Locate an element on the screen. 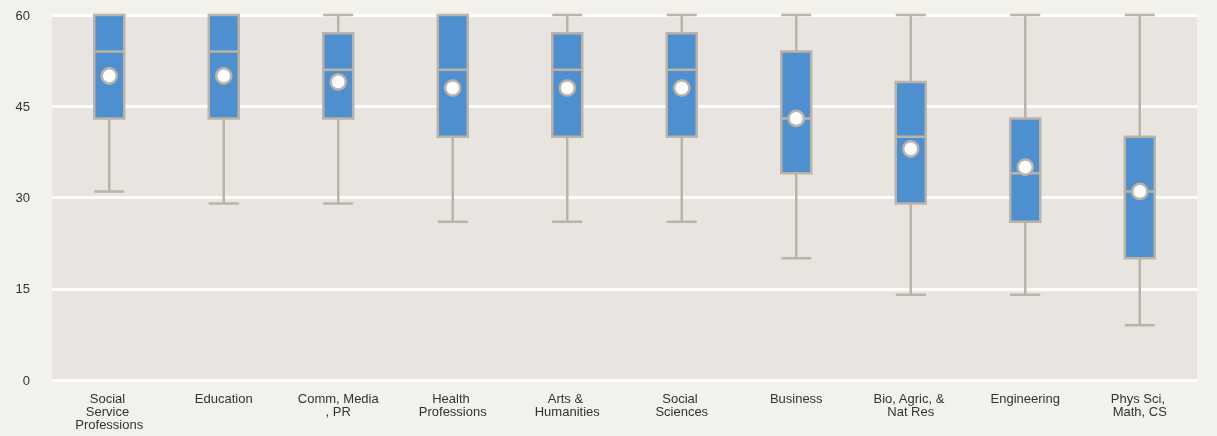 The image size is (1217, 436). y-tick-label: 15 is located at coordinates (22, 289).